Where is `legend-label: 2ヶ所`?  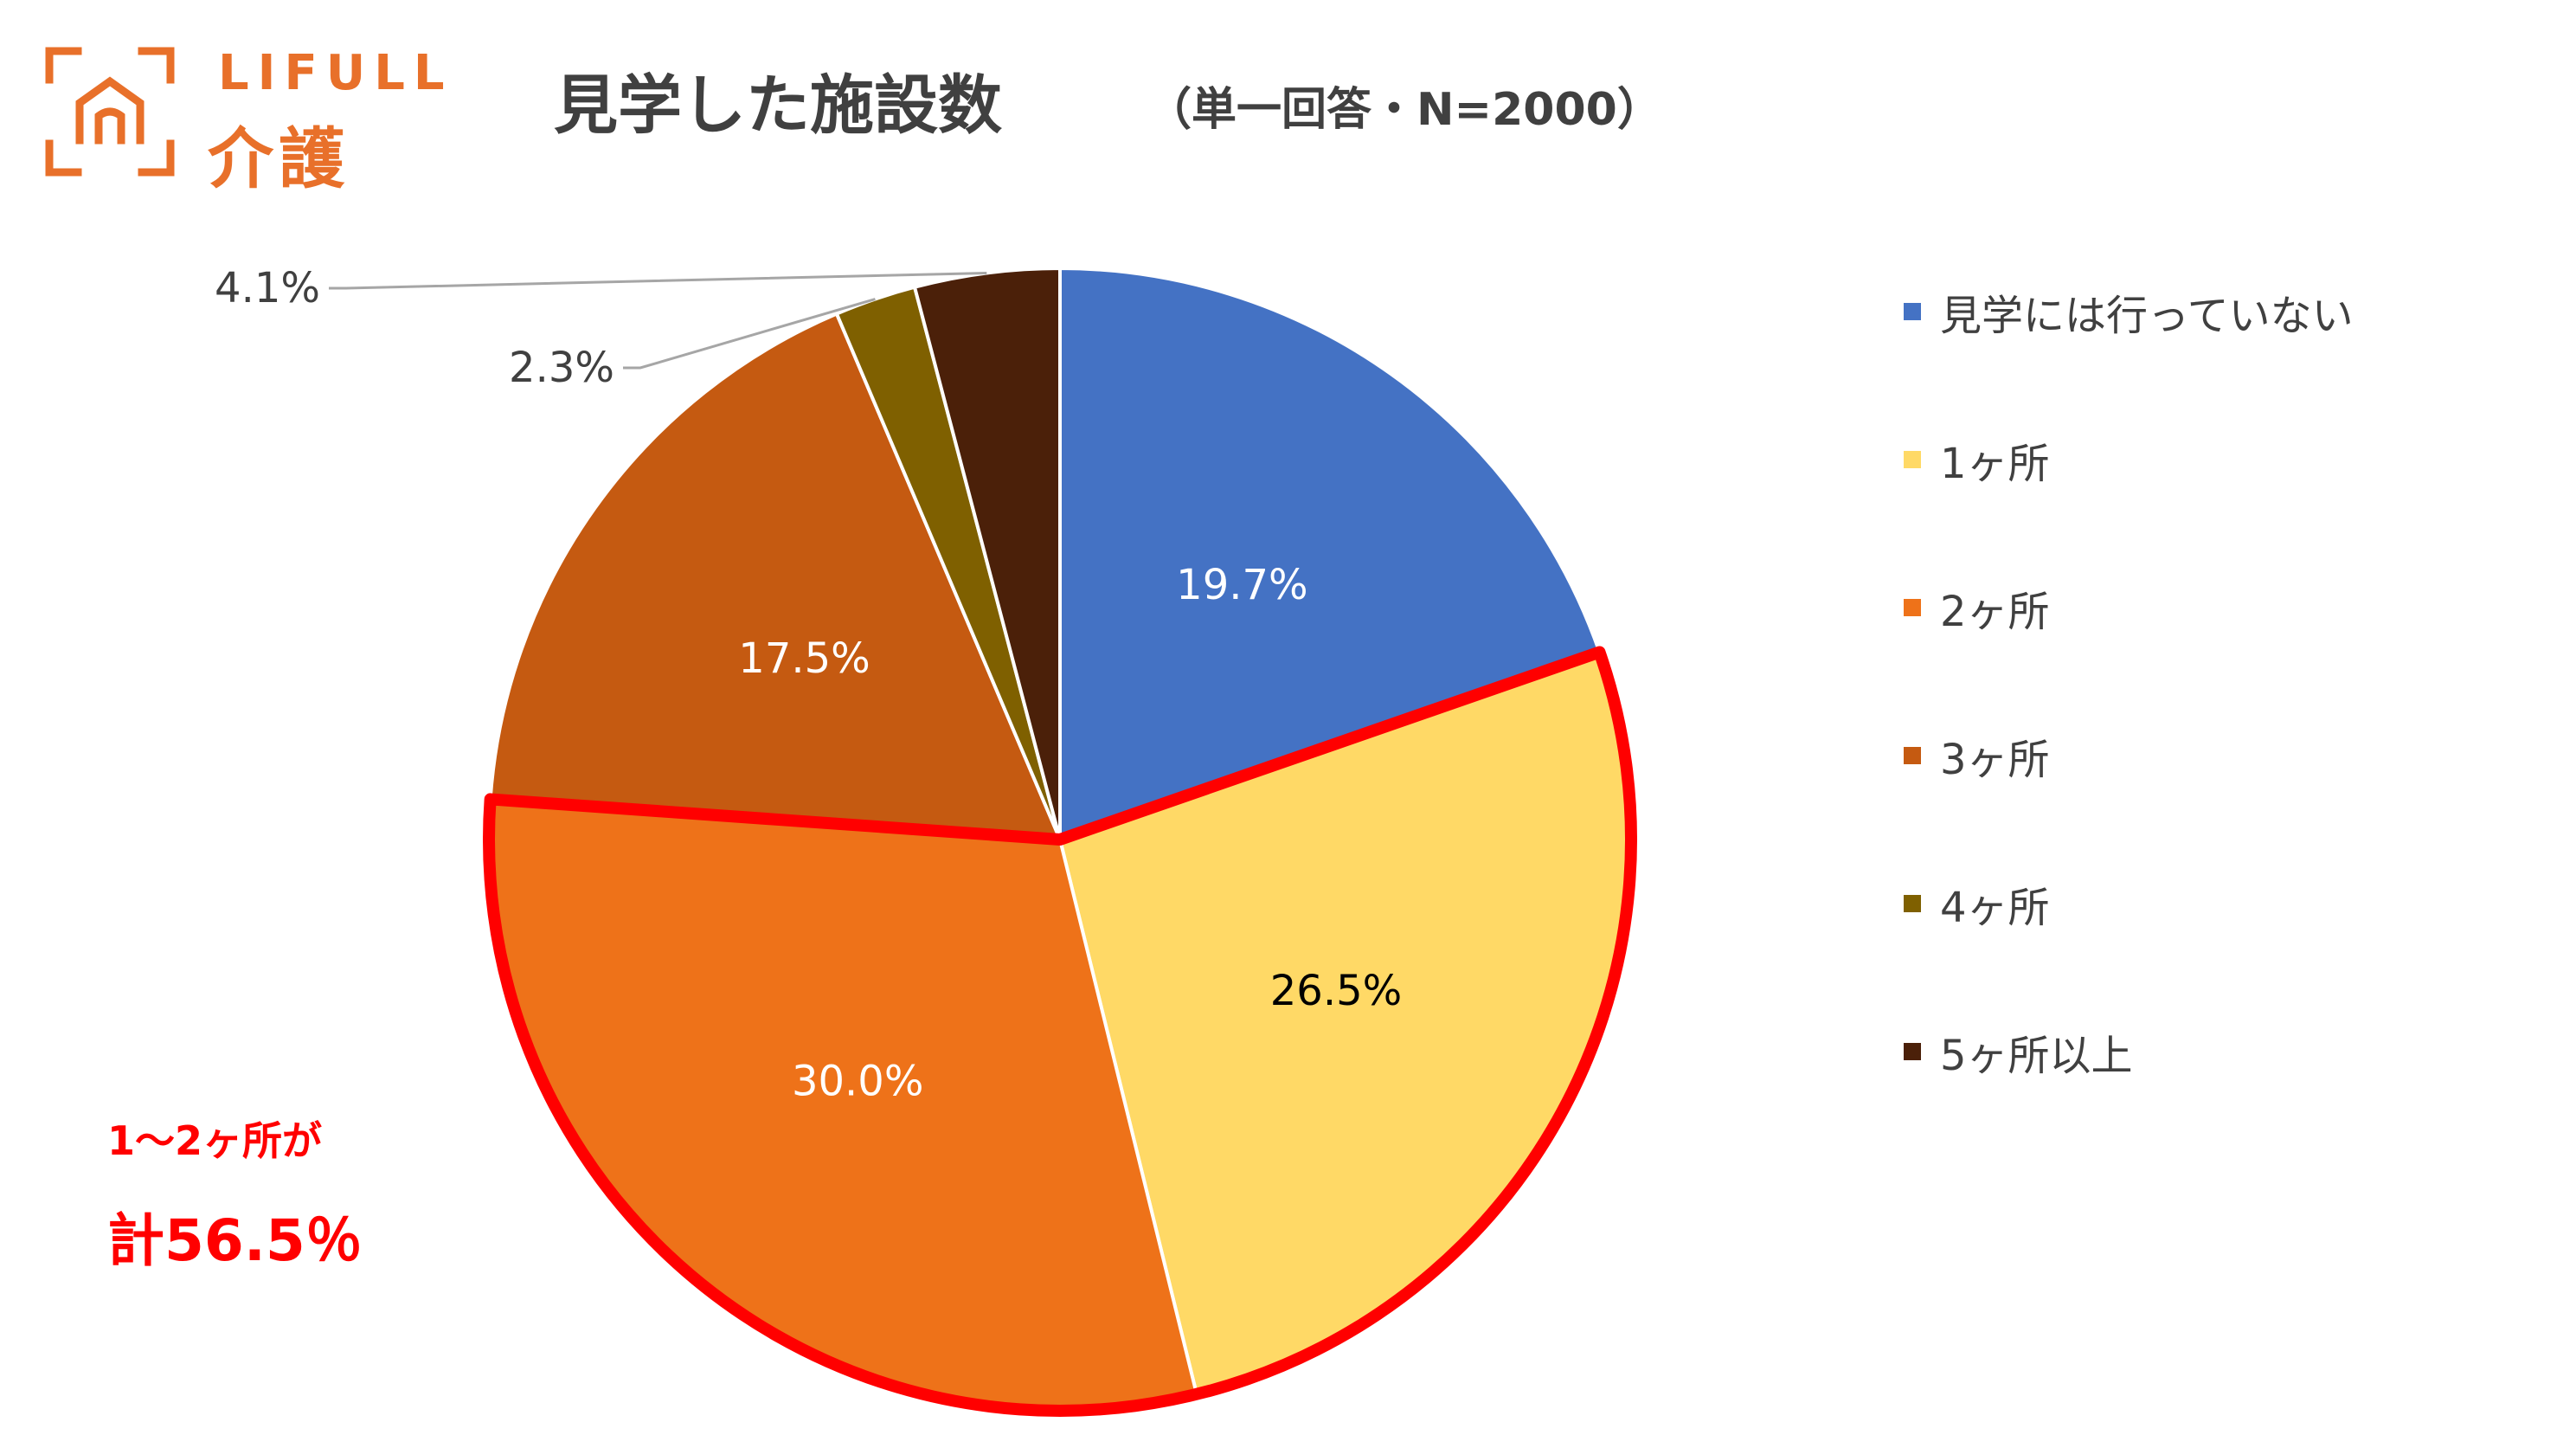
legend-label: 2ヶ所 is located at coordinates (1995, 612).